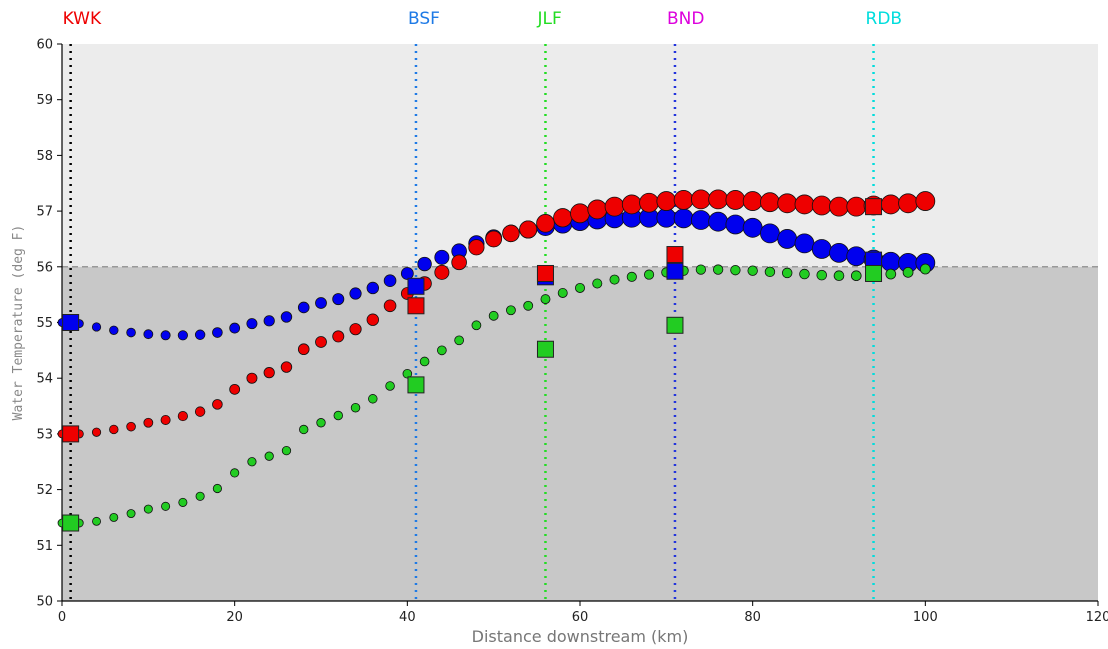  I want to click on y-tick-label: 58, so click(44, 156).